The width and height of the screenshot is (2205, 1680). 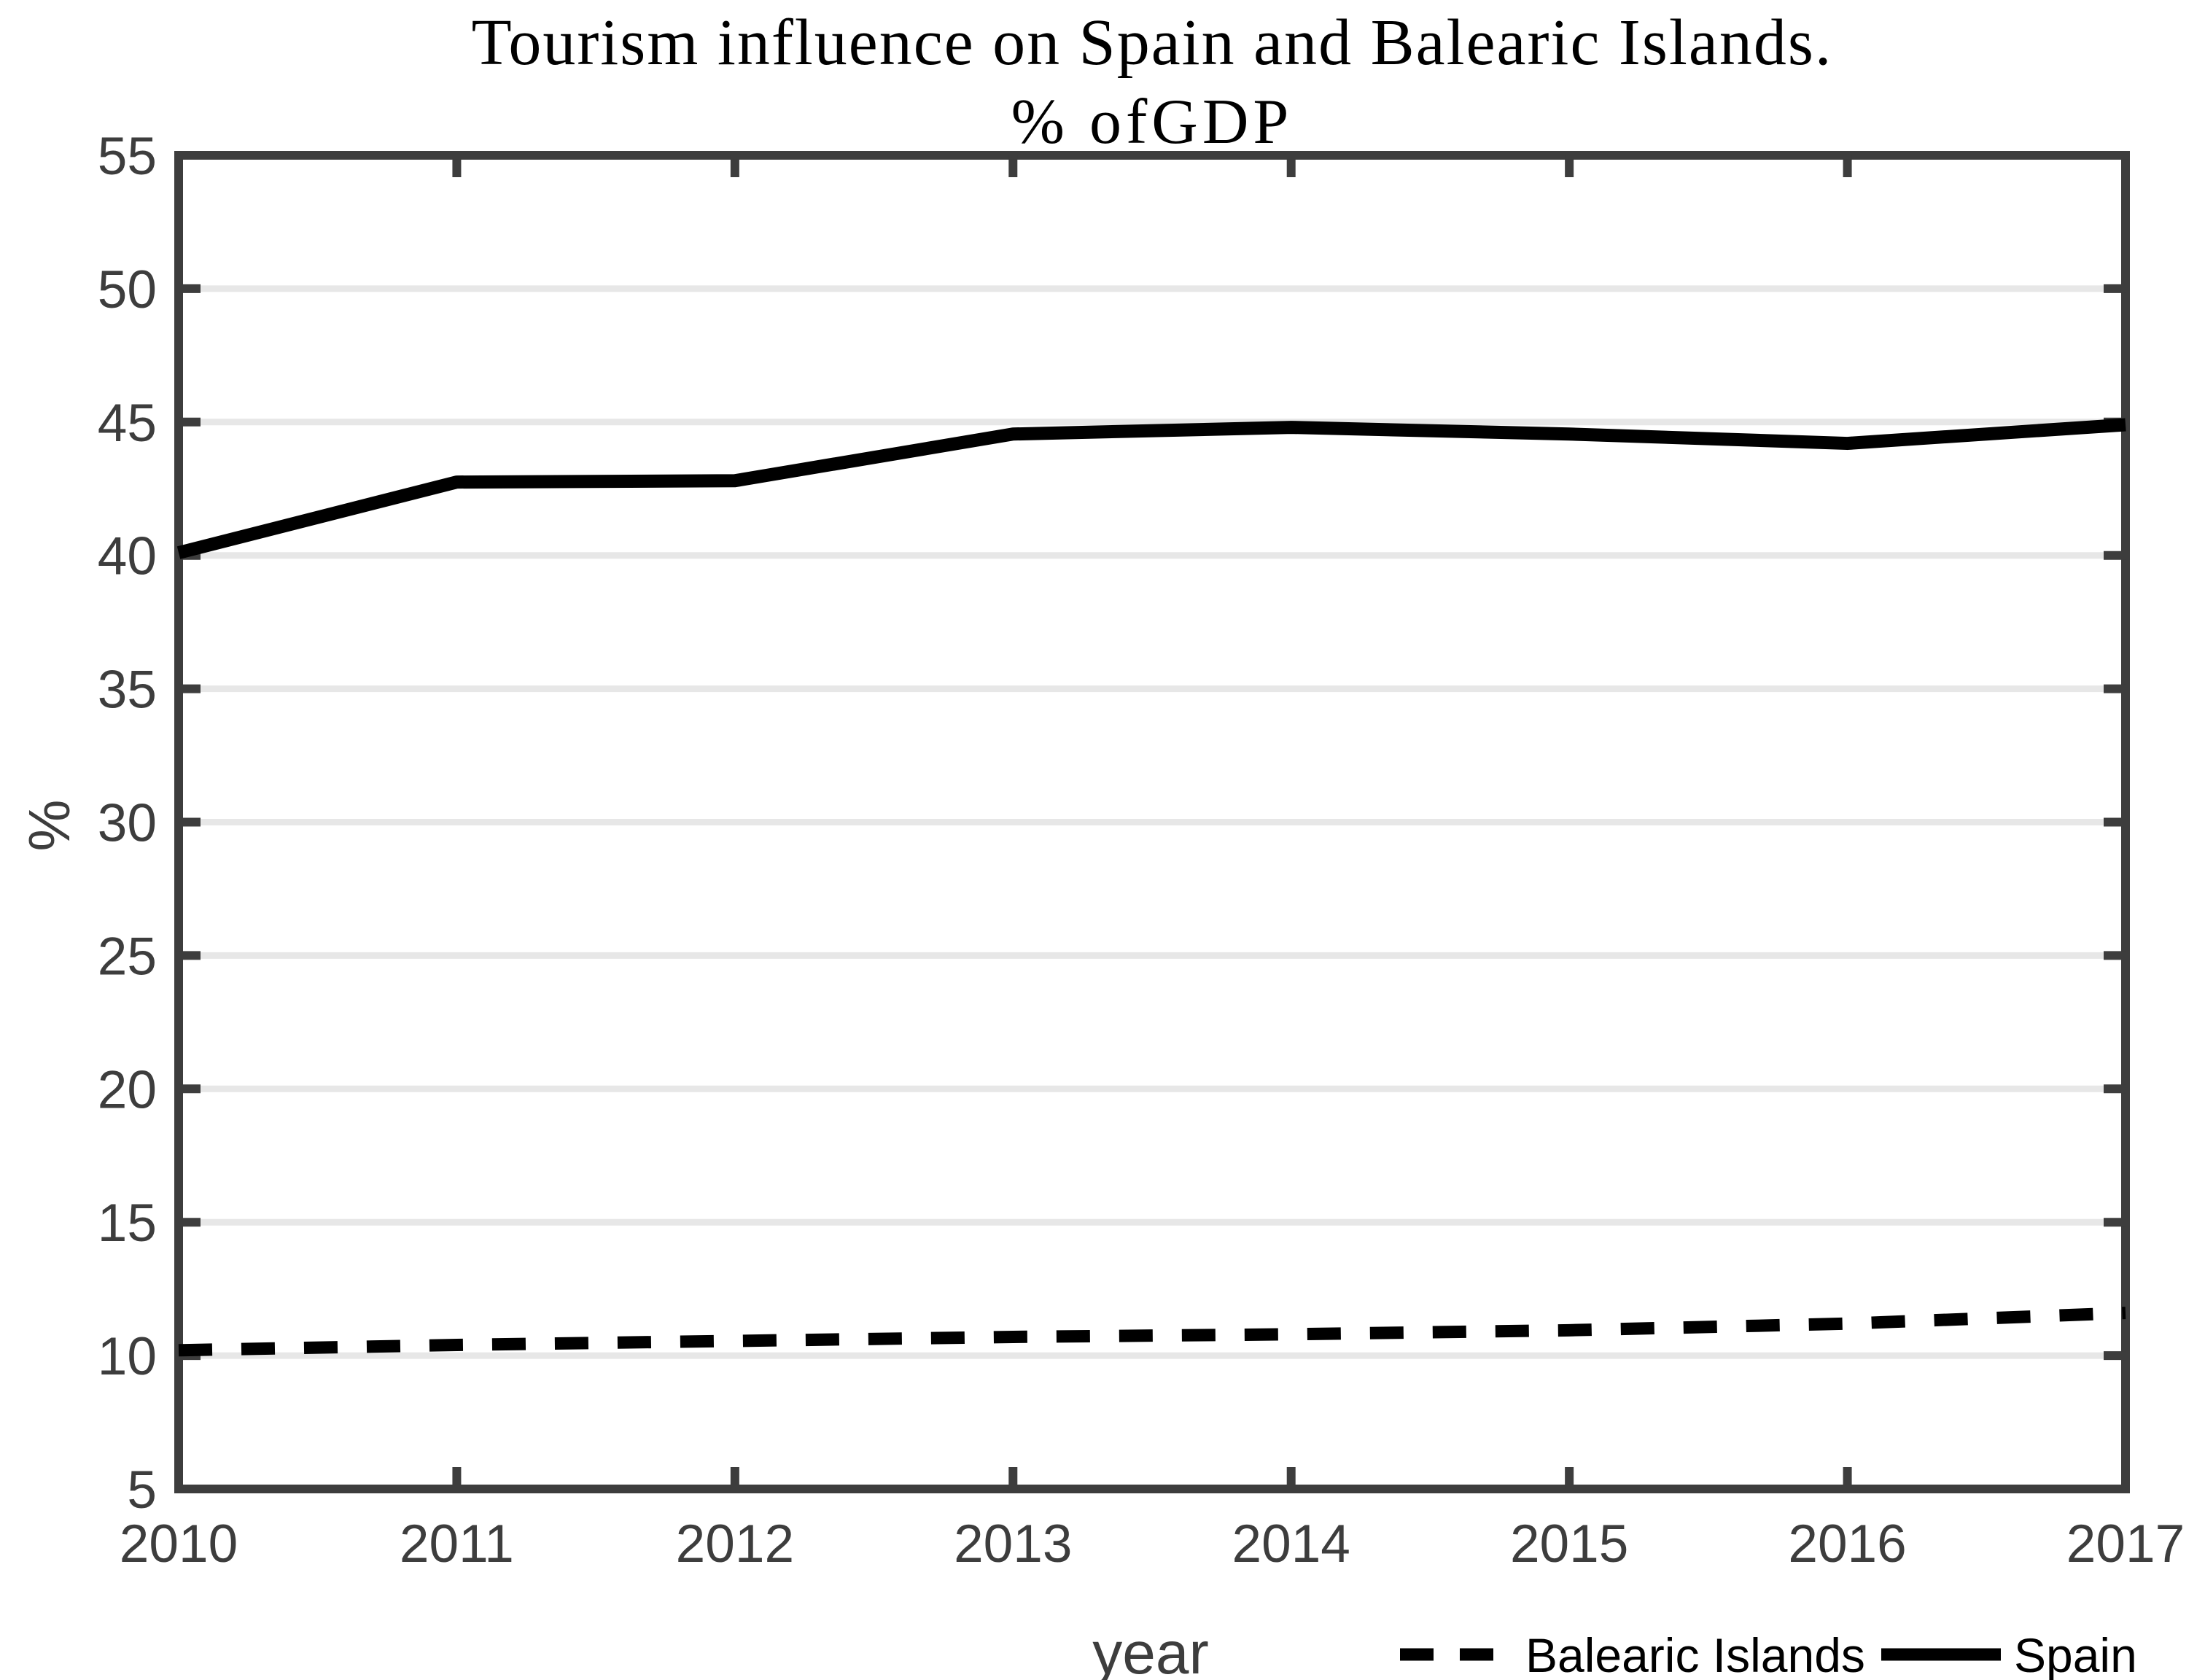 What do you see at coordinates (735, 1544) in the screenshot?
I see `xtick-label-2012: 2012` at bounding box center [735, 1544].